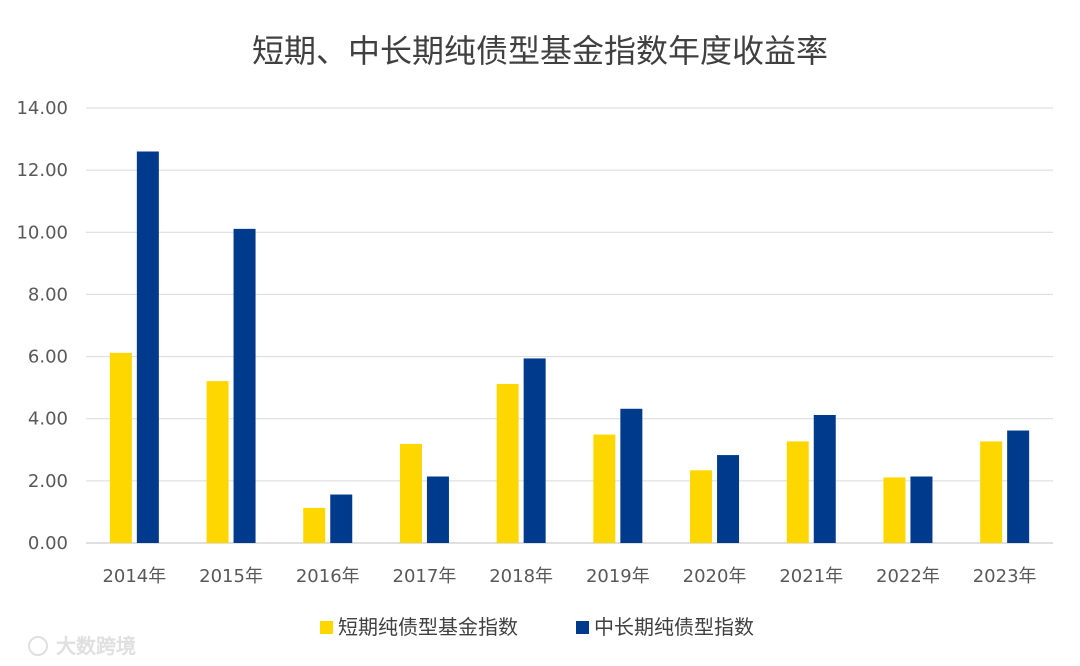 The height and width of the screenshot is (666, 1080). Describe the element at coordinates (42, 108) in the screenshot. I see `y-tick-label: 14.00` at that location.